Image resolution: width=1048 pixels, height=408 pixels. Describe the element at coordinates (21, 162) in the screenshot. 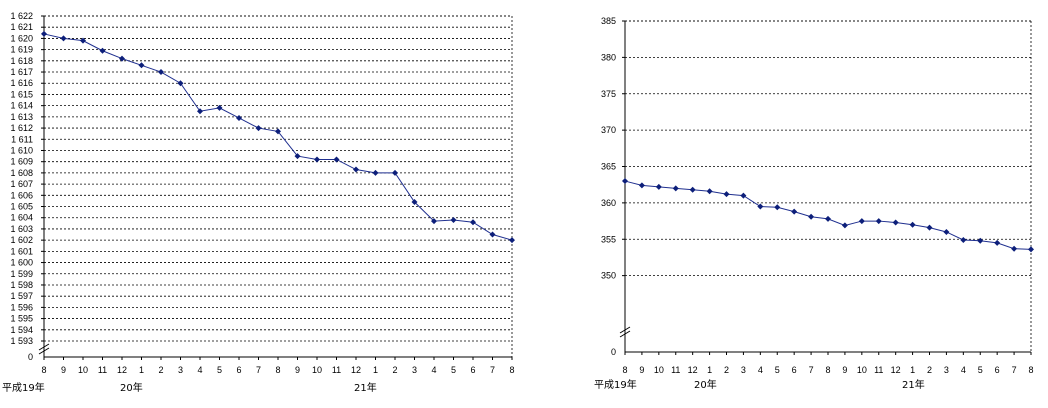

I see `y-tick-label: 1 609` at that location.